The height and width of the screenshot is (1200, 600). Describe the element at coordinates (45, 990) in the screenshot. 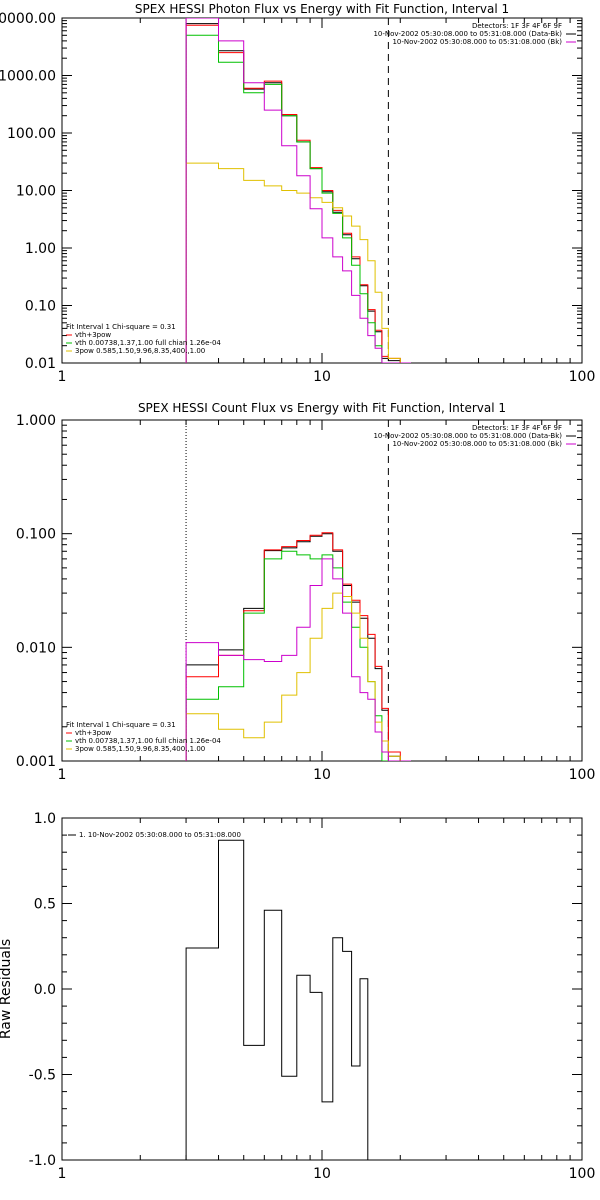

I see `y-tick-label: 0.0` at that location.